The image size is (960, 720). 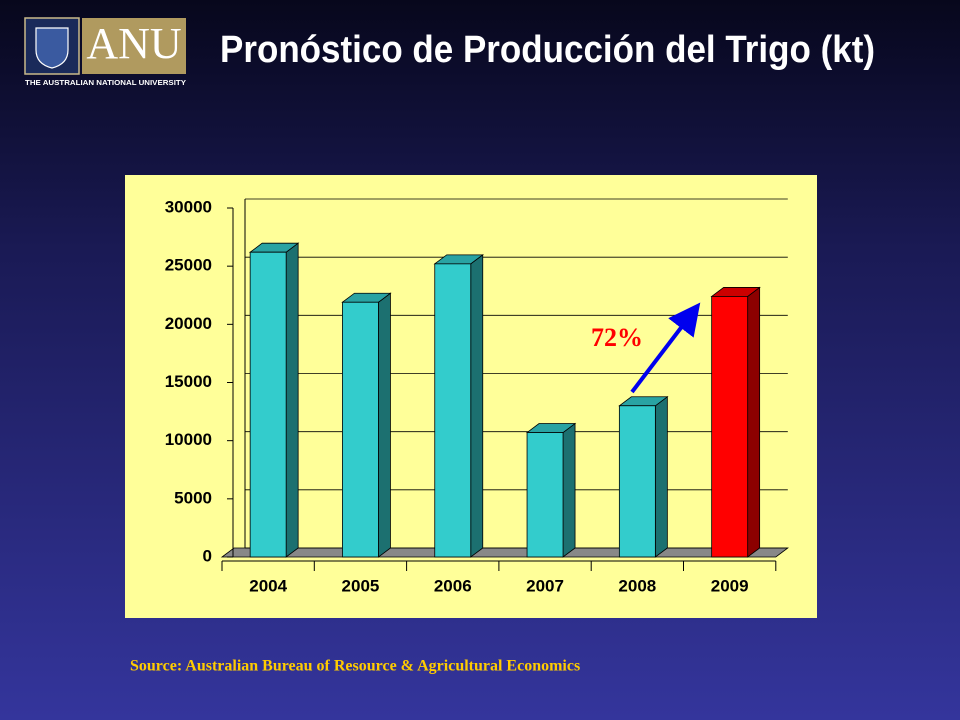 I want to click on logo-mark: ANU, so click(x=133, y=43).